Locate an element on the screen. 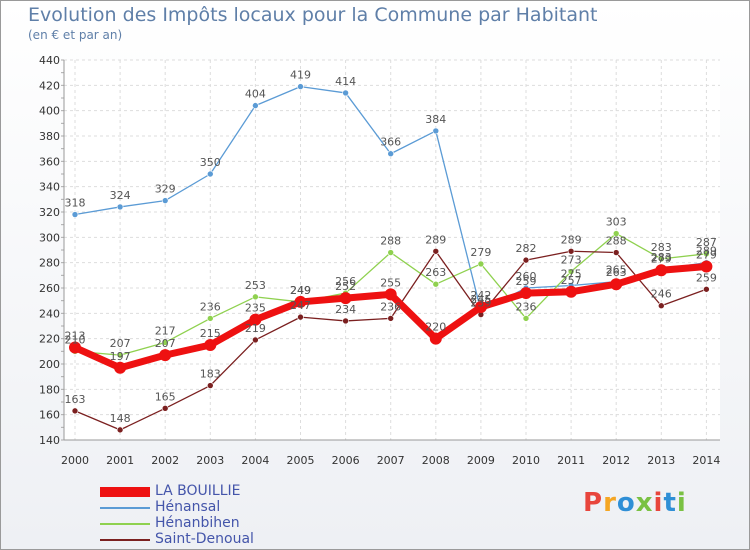 This screenshot has height=550, width=750. data-label: 350 is located at coordinates (210, 162).